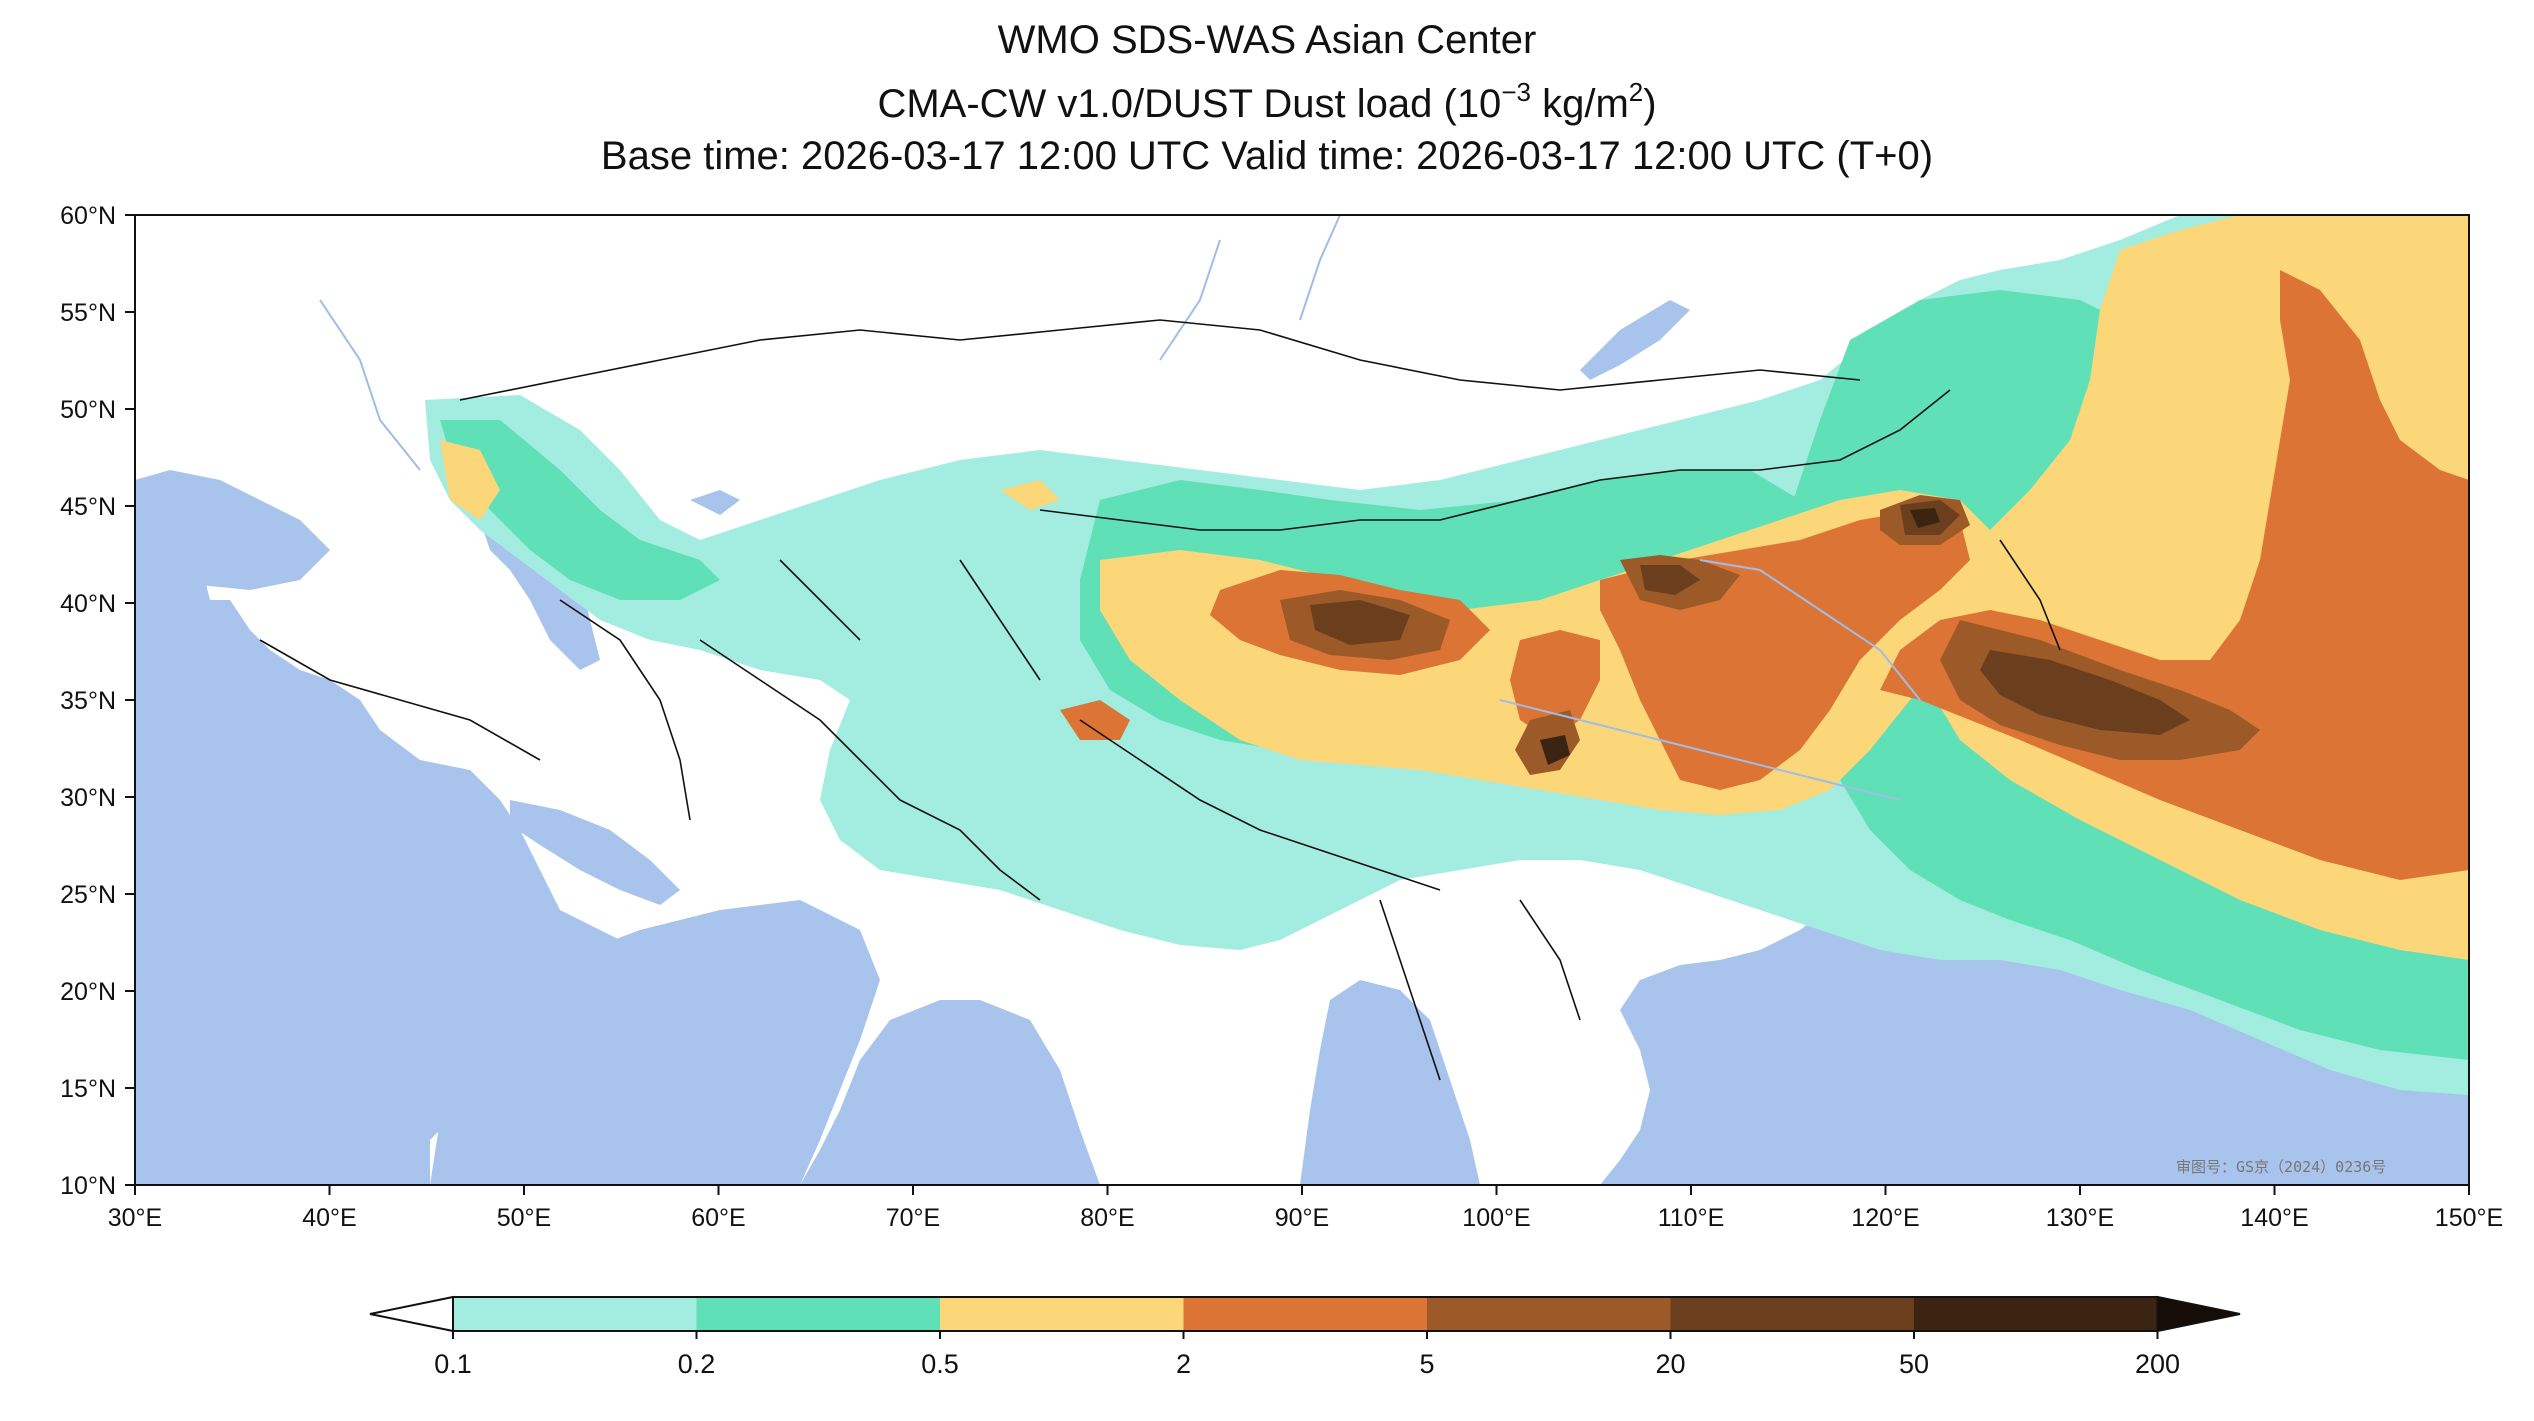 The height and width of the screenshot is (1421, 2534). Describe the element at coordinates (697, 1364) in the screenshot. I see `colorbar-label-0p2: 0.2` at that location.